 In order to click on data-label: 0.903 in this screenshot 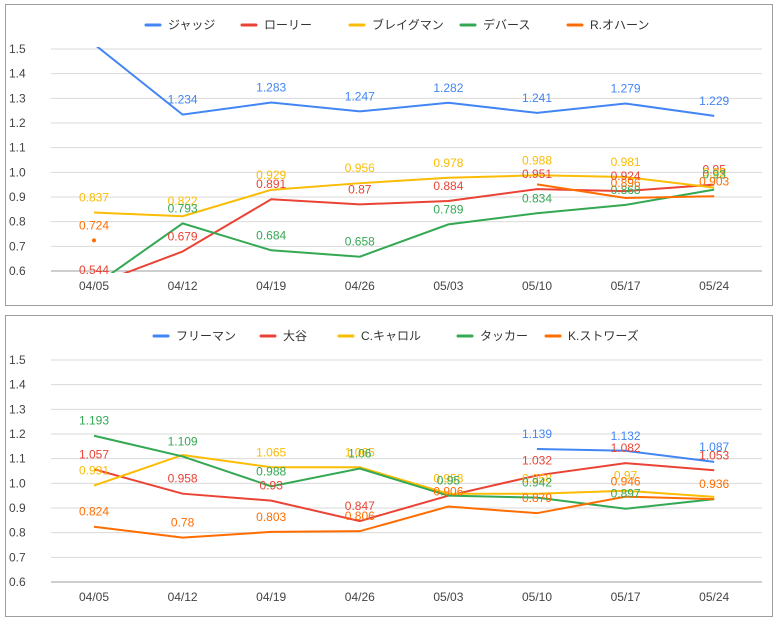, I will do `click(714, 181)`.